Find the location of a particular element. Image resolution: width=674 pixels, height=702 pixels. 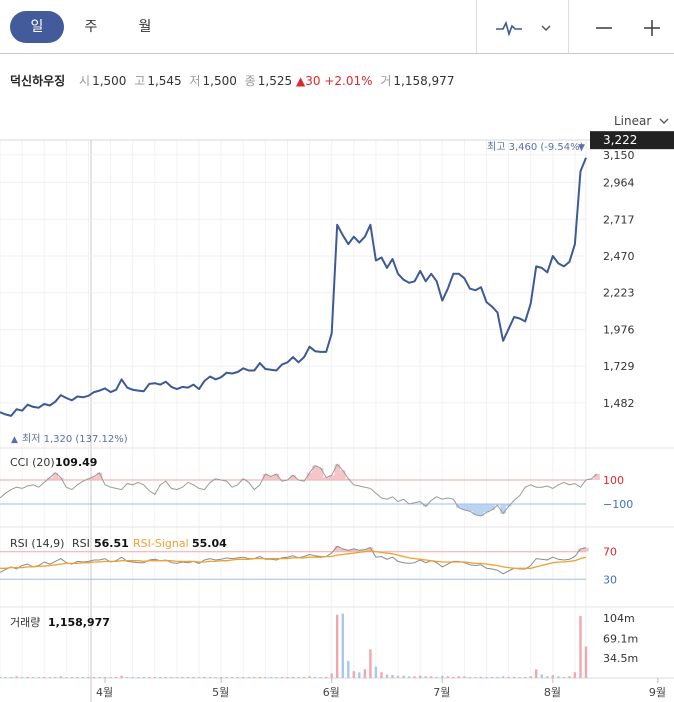

price-tick-label: 2,717 is located at coordinates (619, 219).